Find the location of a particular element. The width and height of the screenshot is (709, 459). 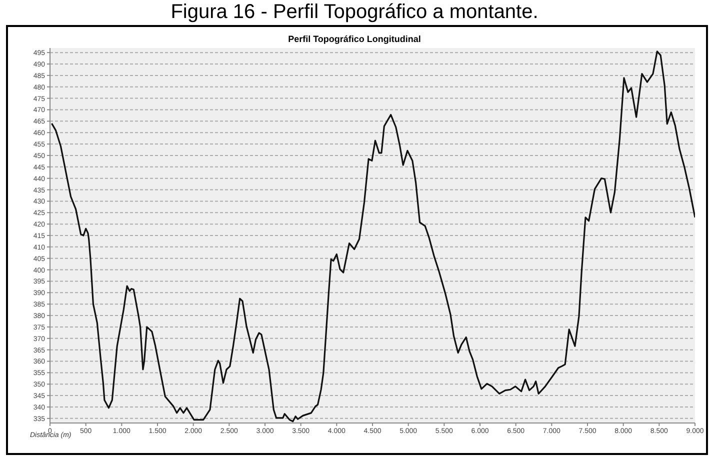

chart-title: Perfil Topográfico Longitudinal is located at coordinates (354, 39).